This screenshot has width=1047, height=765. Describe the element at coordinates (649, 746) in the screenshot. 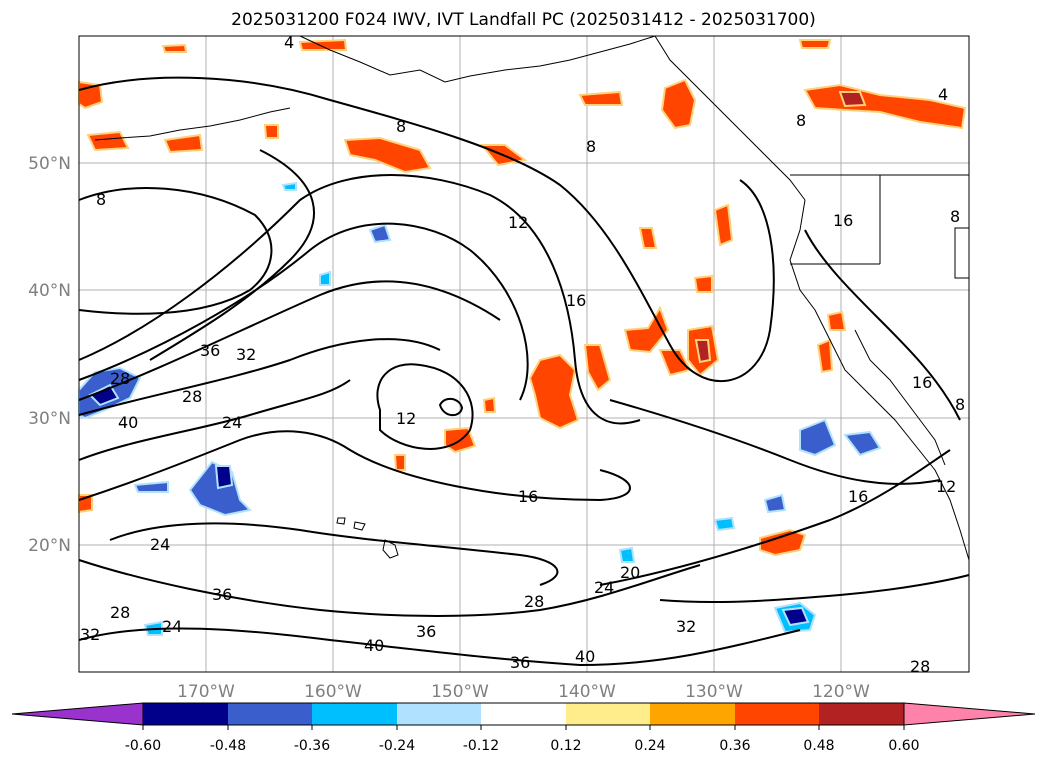

I see `colorbar-tick-label: 0.24` at that location.